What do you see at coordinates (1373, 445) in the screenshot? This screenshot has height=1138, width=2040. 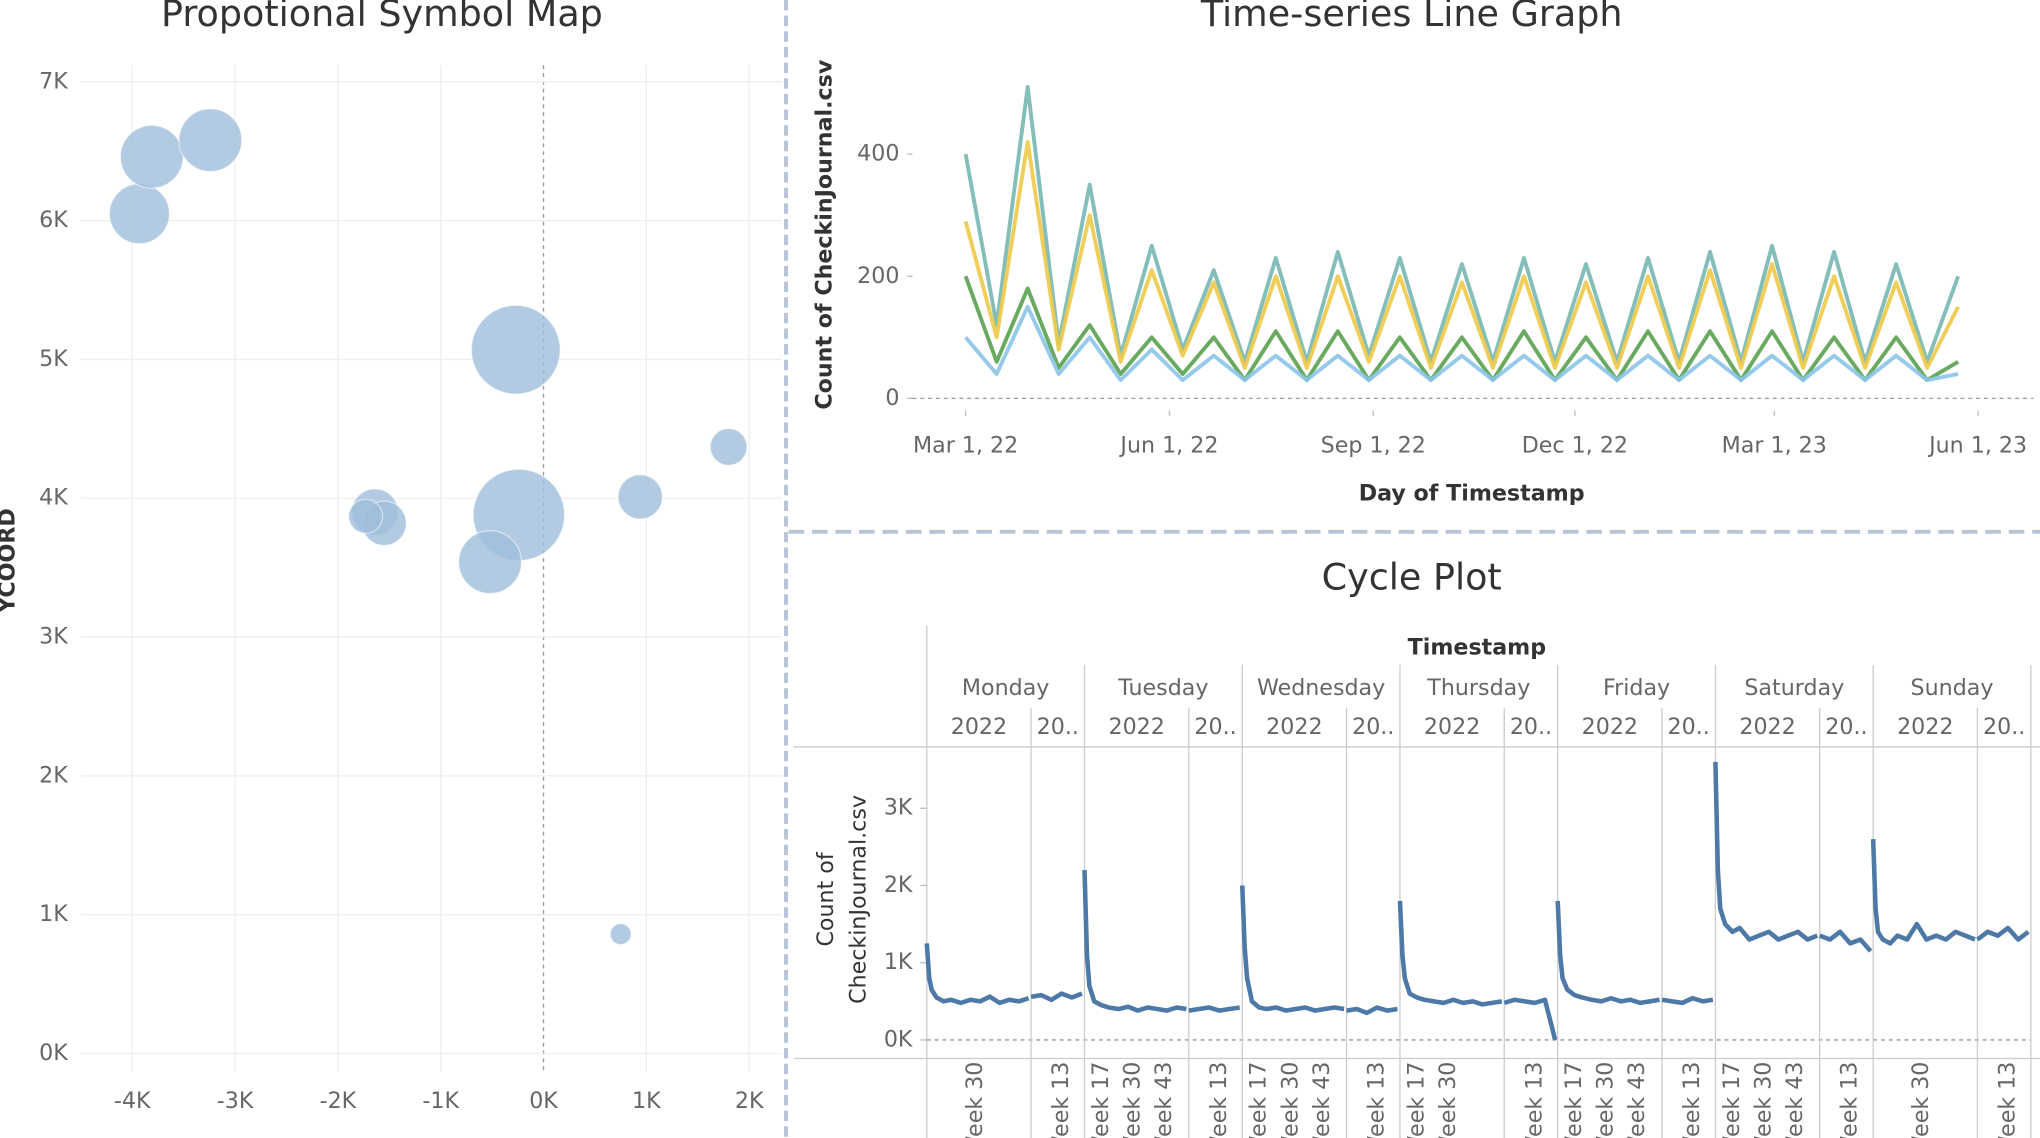 I see `x-tick-label: Sep 1, 22` at bounding box center [1373, 445].